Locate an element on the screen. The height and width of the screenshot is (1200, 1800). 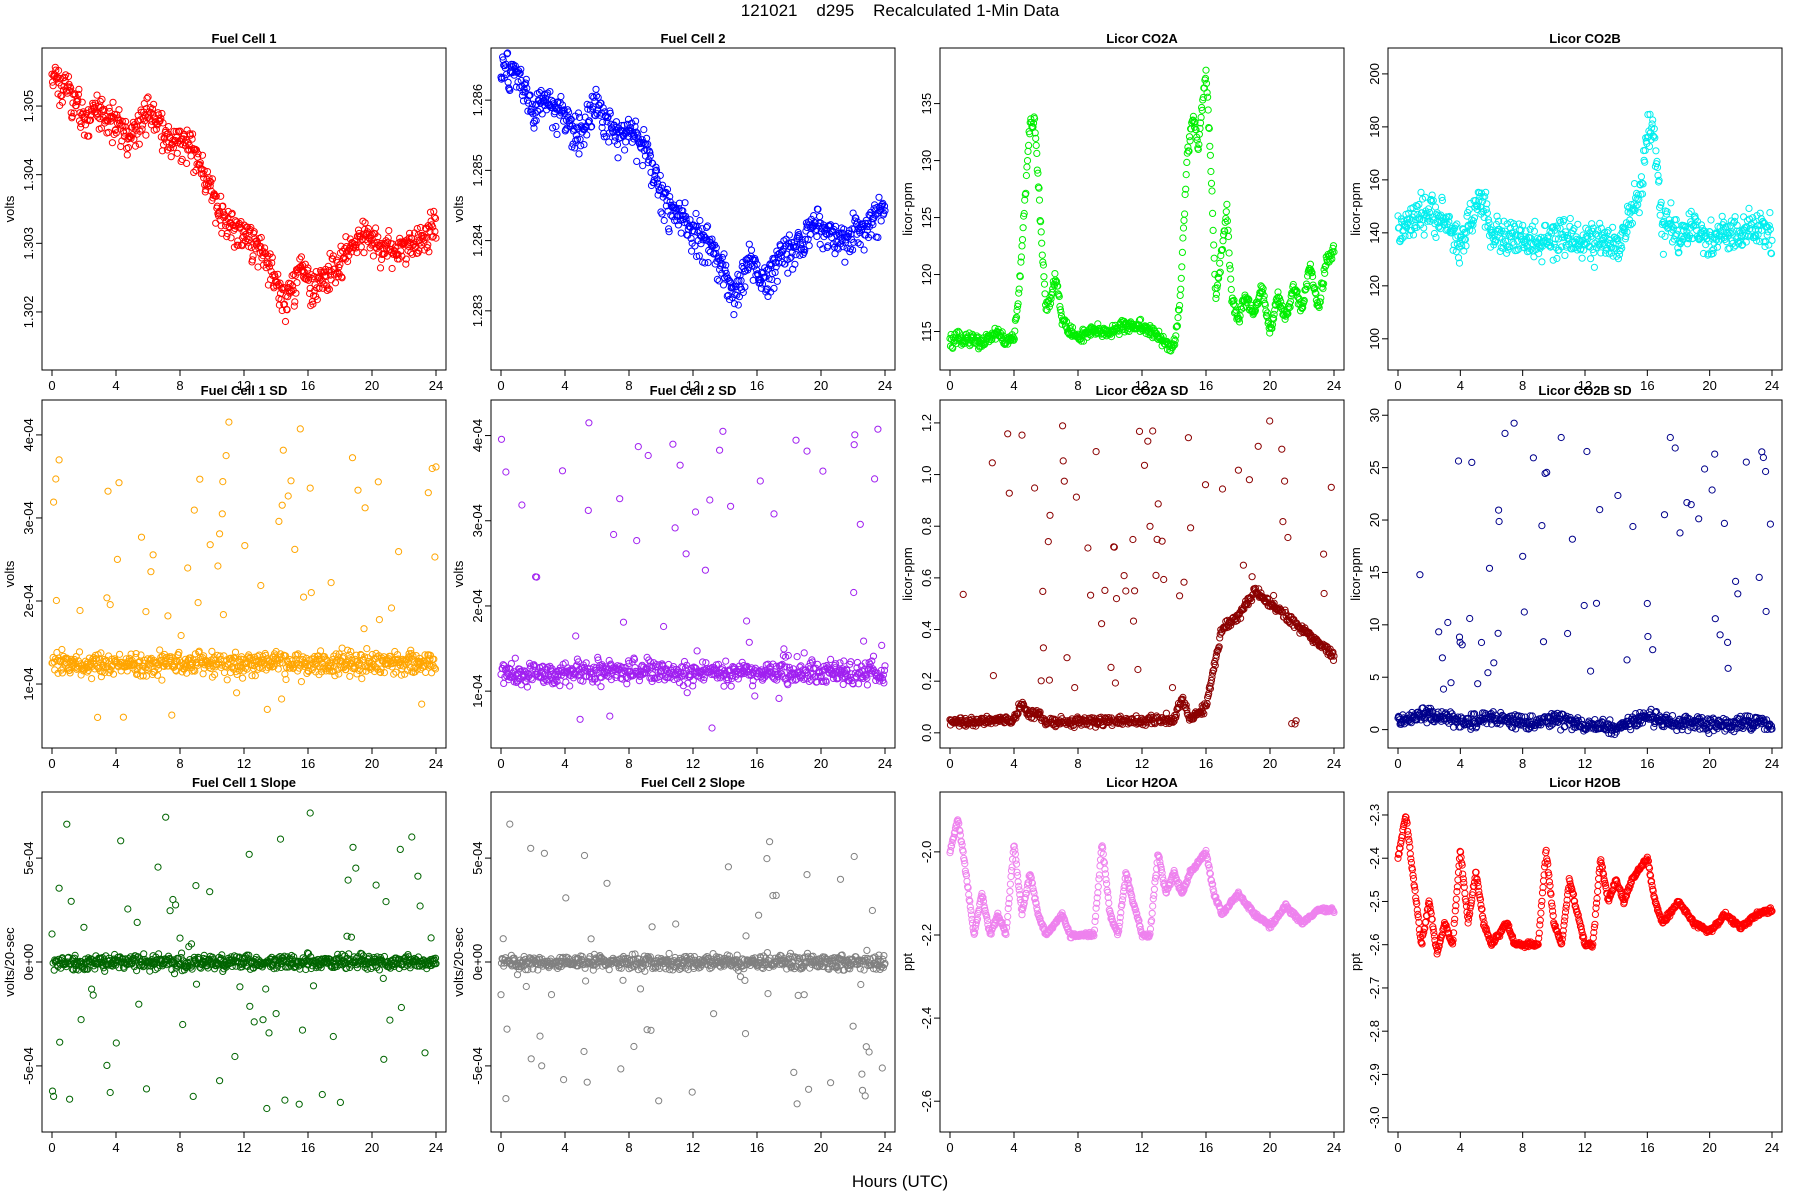
licor-co2a-ytick-label: 115 is located at coordinates (926, 331).